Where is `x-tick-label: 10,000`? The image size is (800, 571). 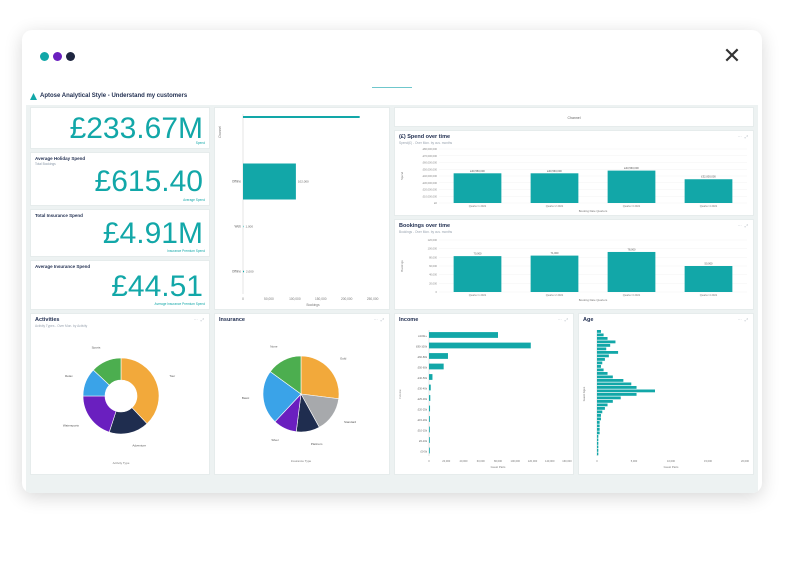
x-tick-label: 10,000 is located at coordinates (671, 461).